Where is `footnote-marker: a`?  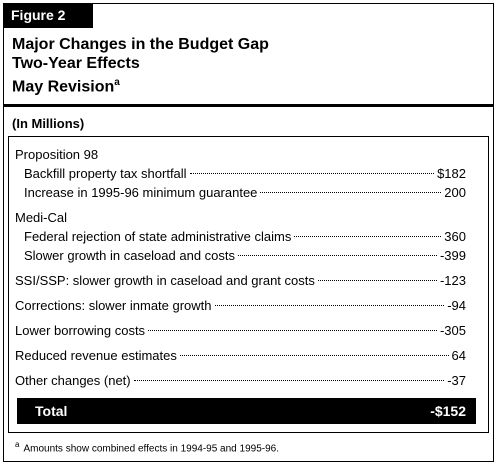
footnote-marker: a is located at coordinates (17, 444).